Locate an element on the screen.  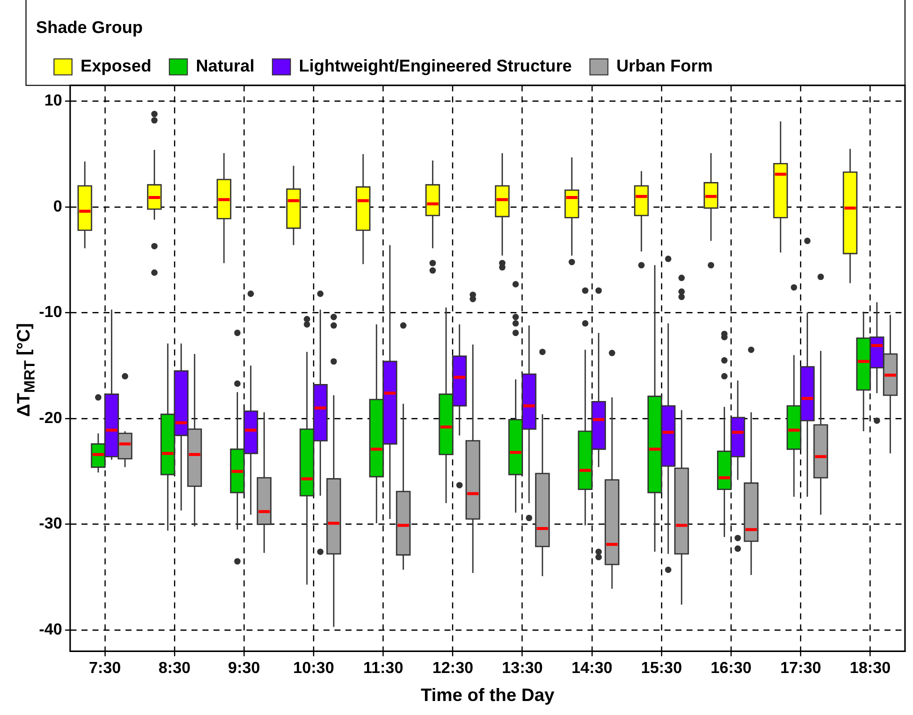
x-tick-label: 12:30 is located at coordinates (453, 669).